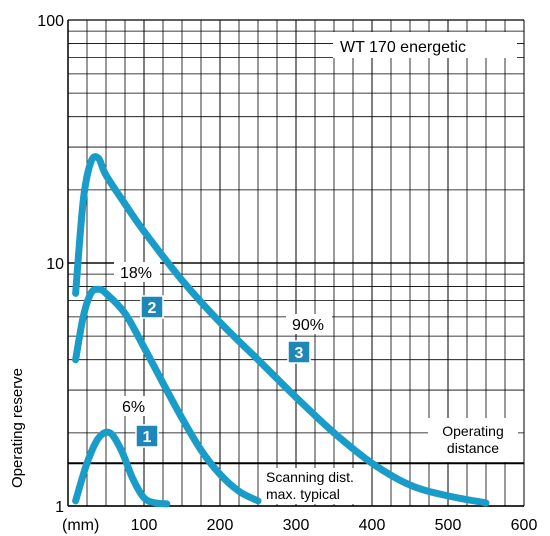  I want to click on percent-label-1: 6%, so click(133, 407).